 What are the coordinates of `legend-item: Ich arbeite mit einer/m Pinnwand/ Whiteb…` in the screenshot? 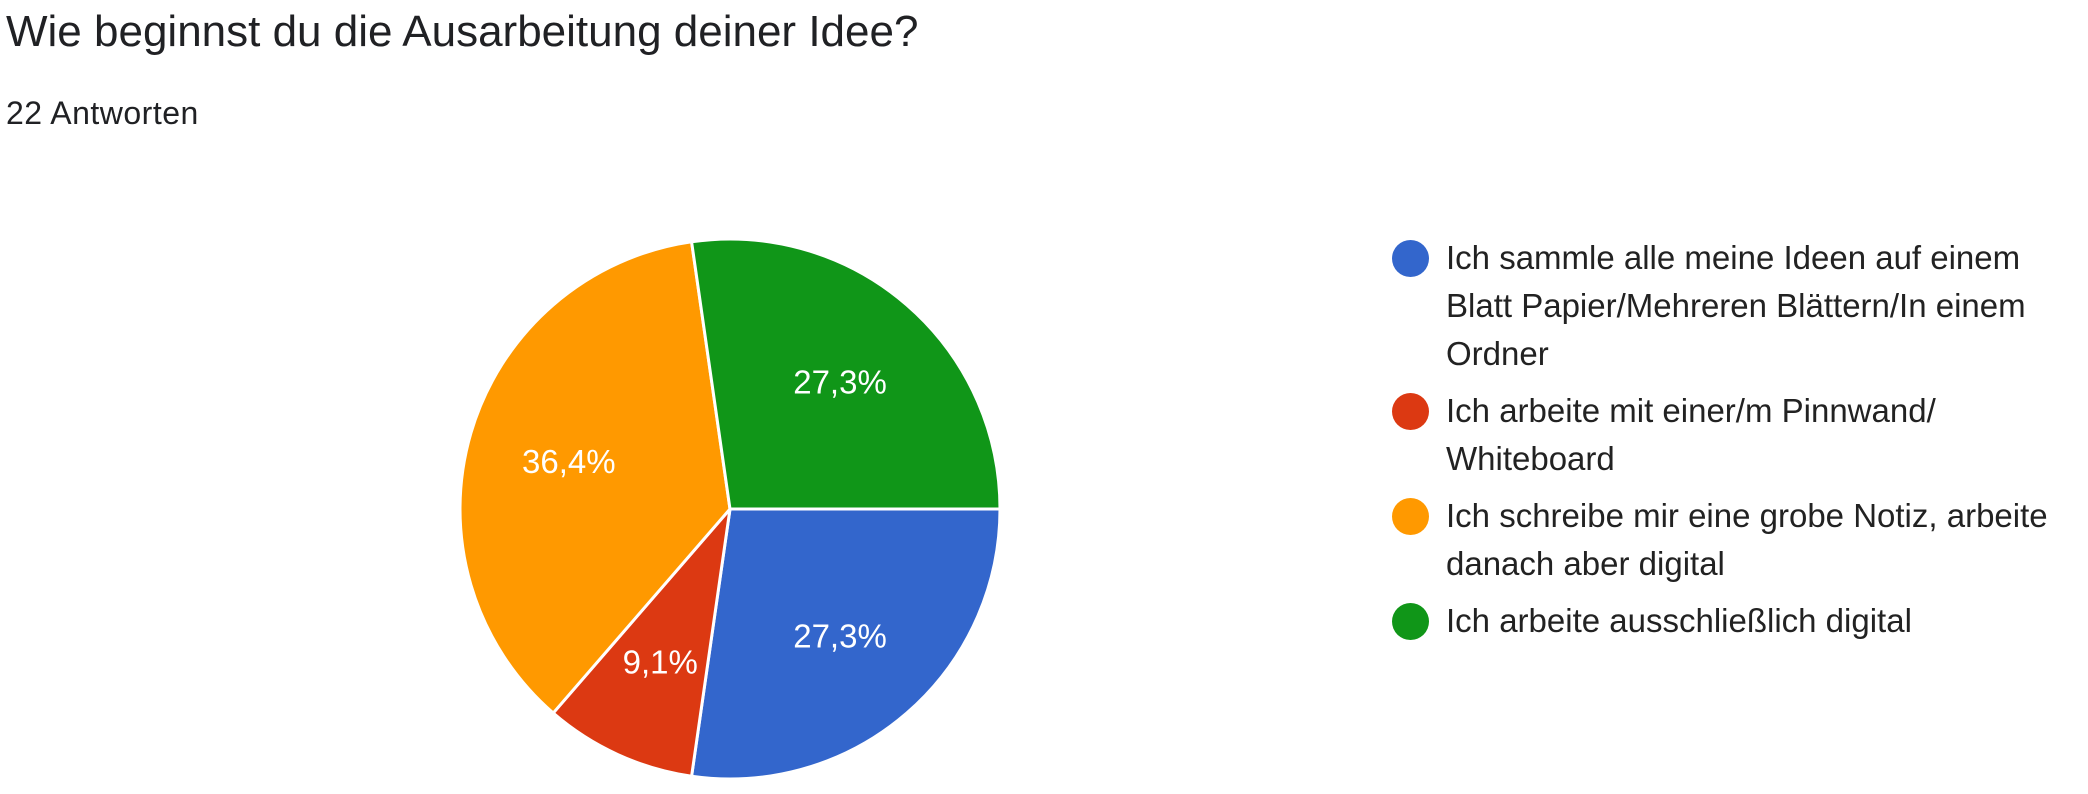 It's located at (1737, 435).